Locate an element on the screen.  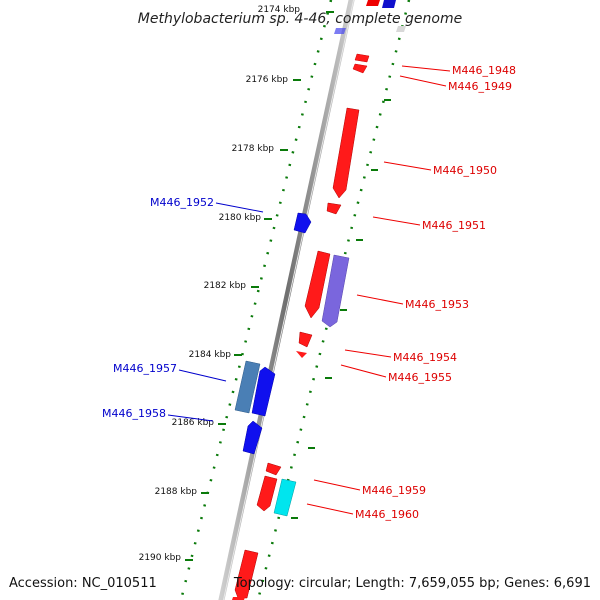
tick-label: 2188 kbp is located at coordinates (176, 492).